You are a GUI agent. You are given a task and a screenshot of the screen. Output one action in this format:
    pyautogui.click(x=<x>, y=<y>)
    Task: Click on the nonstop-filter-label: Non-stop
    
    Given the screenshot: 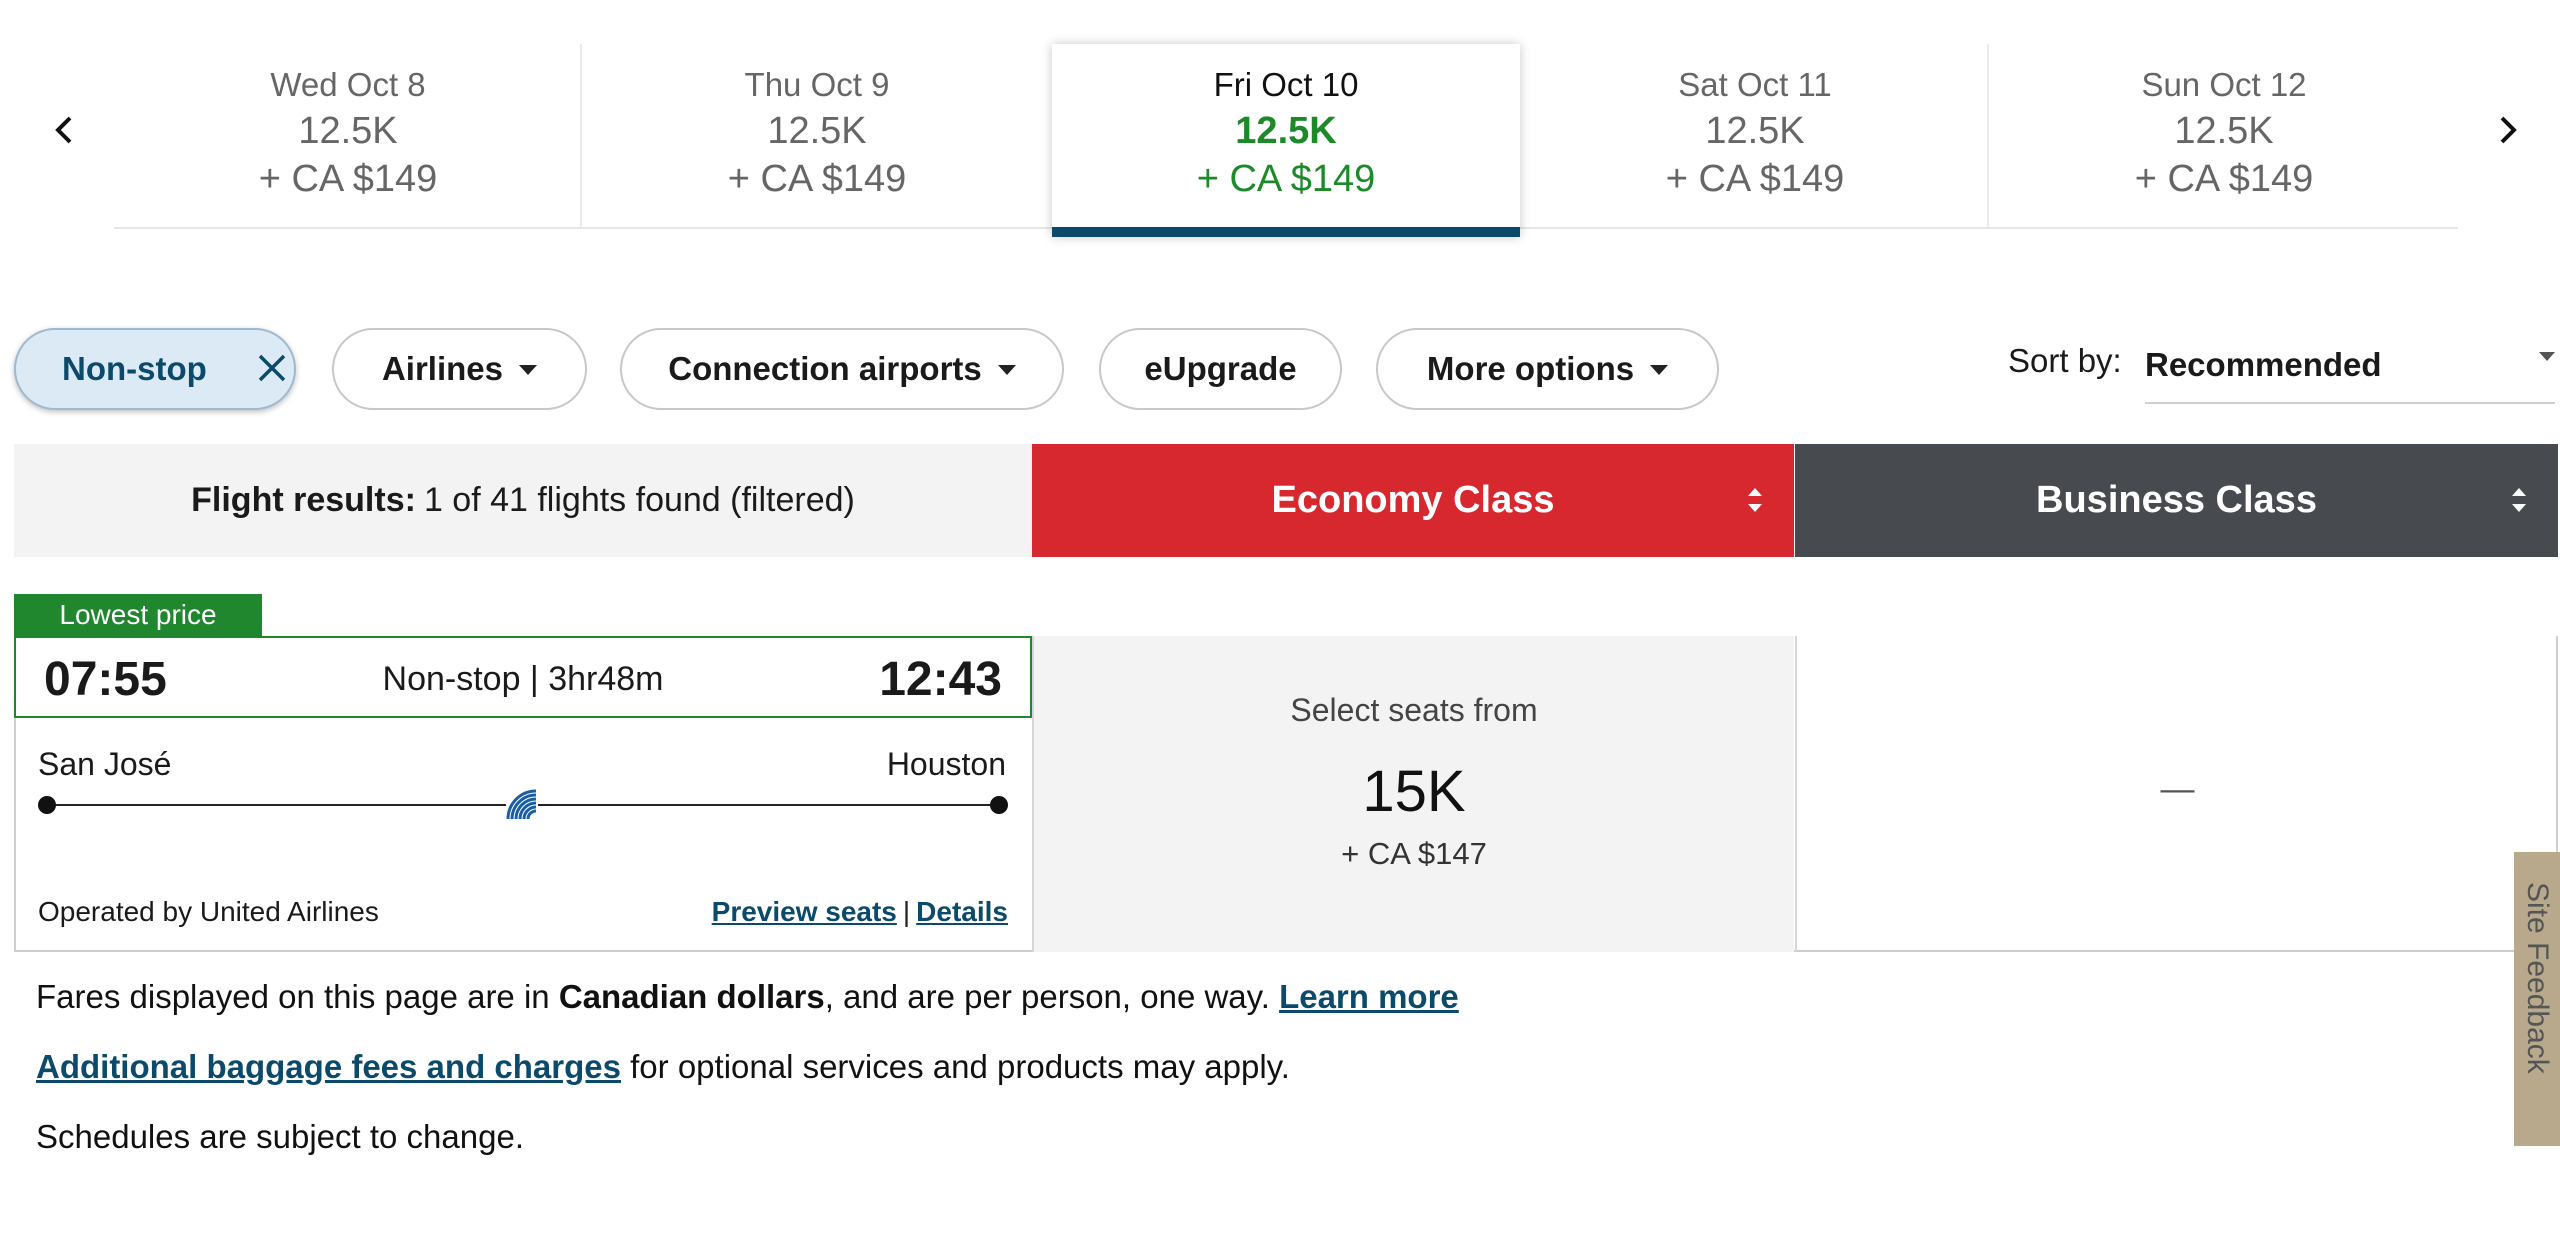 What is the action you would take?
    pyautogui.click(x=134, y=368)
    